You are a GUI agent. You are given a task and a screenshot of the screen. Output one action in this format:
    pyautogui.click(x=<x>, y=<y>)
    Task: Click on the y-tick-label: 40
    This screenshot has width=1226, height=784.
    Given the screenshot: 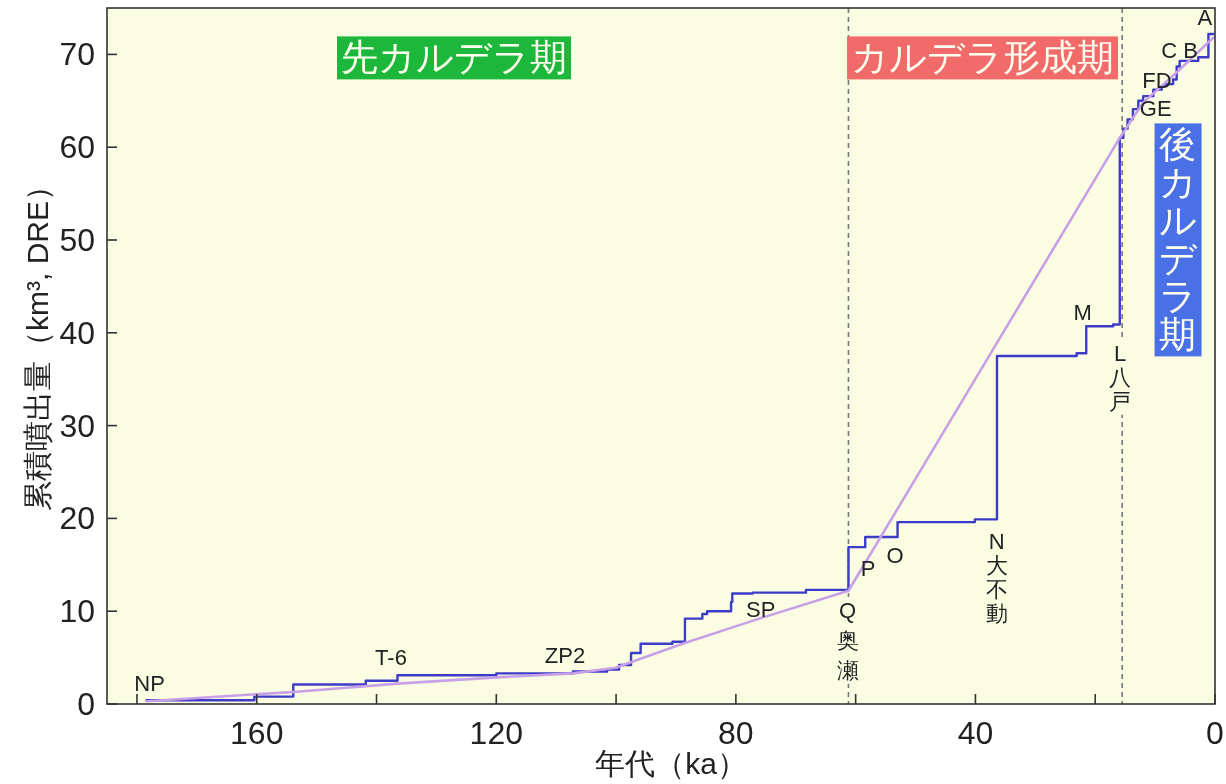 What is the action you would take?
    pyautogui.click(x=77, y=332)
    